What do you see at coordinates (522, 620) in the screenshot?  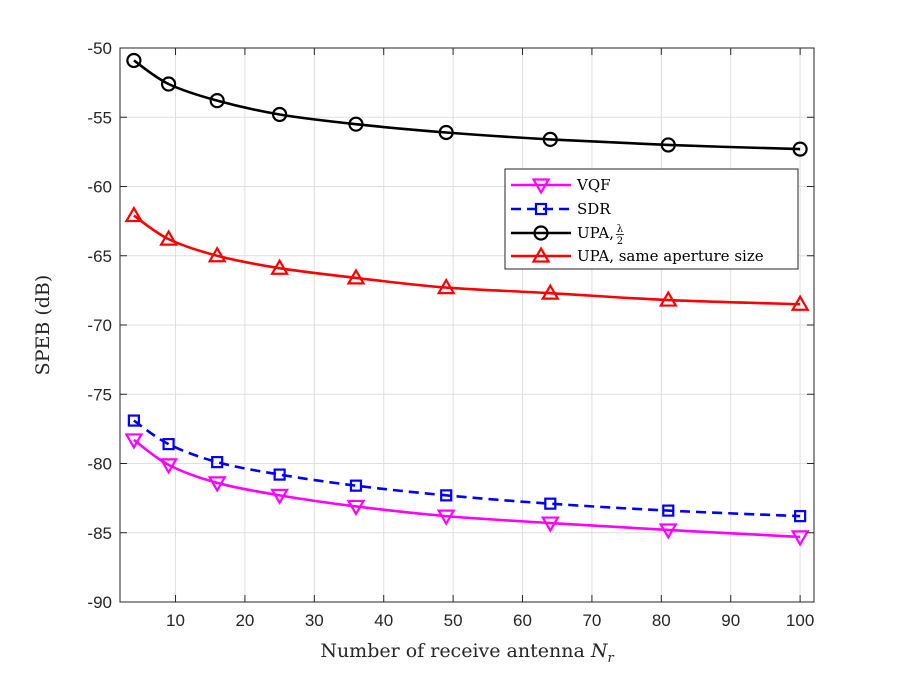 I see `x-tick-label: 60` at bounding box center [522, 620].